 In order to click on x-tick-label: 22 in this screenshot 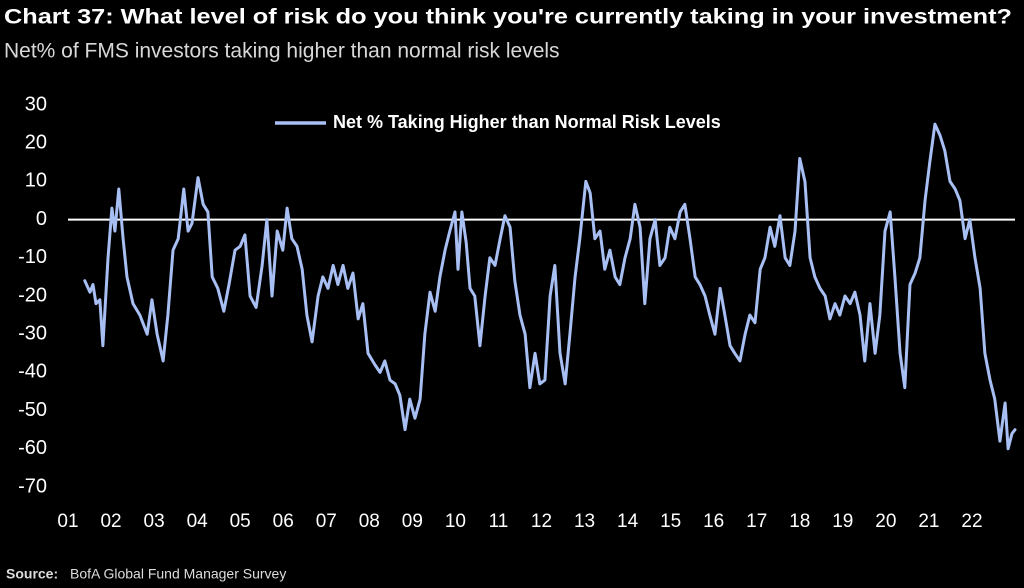, I will do `click(971, 521)`.